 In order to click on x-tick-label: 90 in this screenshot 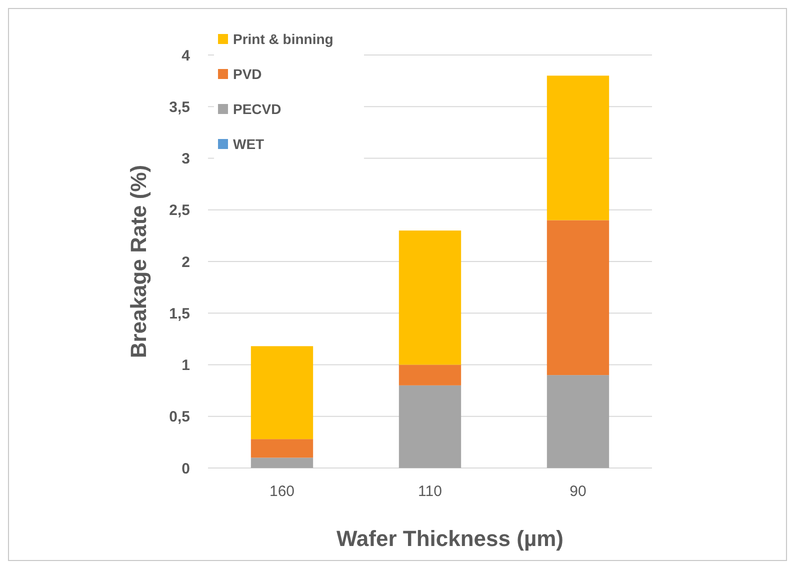, I will do `click(578, 491)`.